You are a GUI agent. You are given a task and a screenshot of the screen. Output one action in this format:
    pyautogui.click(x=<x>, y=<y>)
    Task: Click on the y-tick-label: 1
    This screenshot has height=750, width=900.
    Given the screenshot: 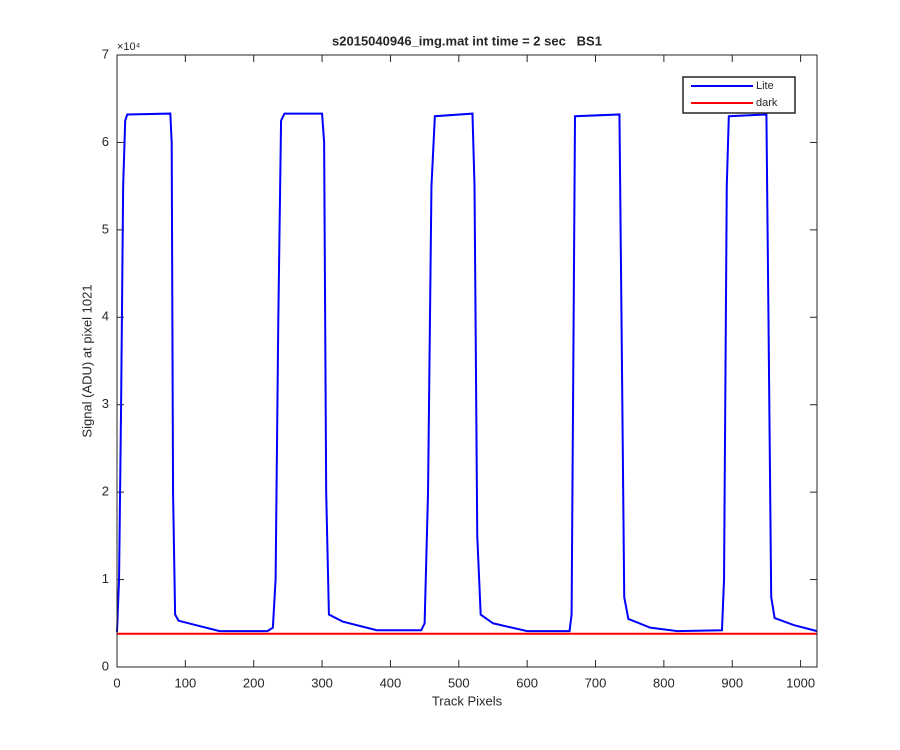 What is the action you would take?
    pyautogui.click(x=105, y=578)
    